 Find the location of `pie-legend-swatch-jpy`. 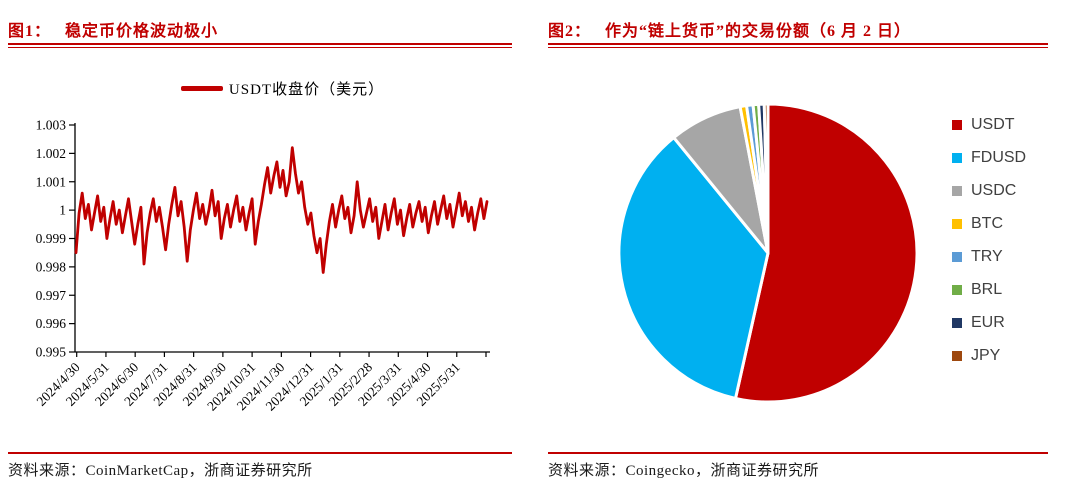

pie-legend-swatch-jpy is located at coordinates (957, 355).